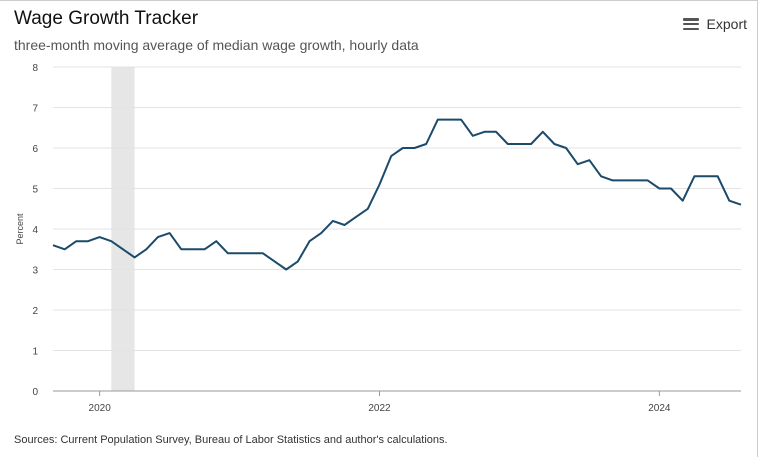  I want to click on y-tick-label: 1, so click(35, 352).